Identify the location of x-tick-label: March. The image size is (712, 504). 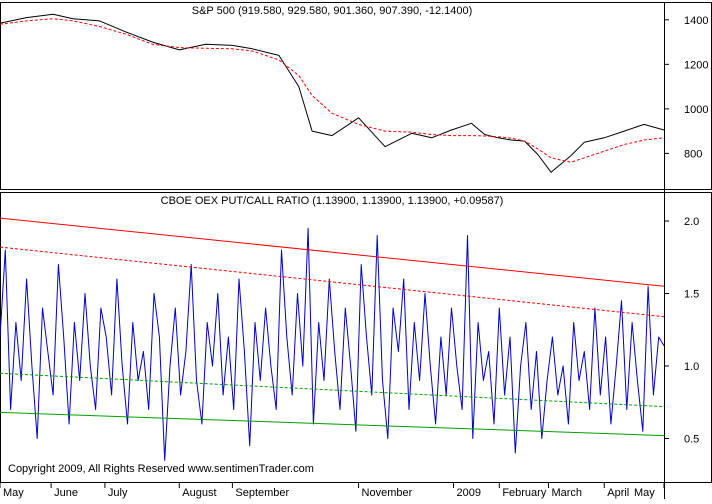
(566, 493).